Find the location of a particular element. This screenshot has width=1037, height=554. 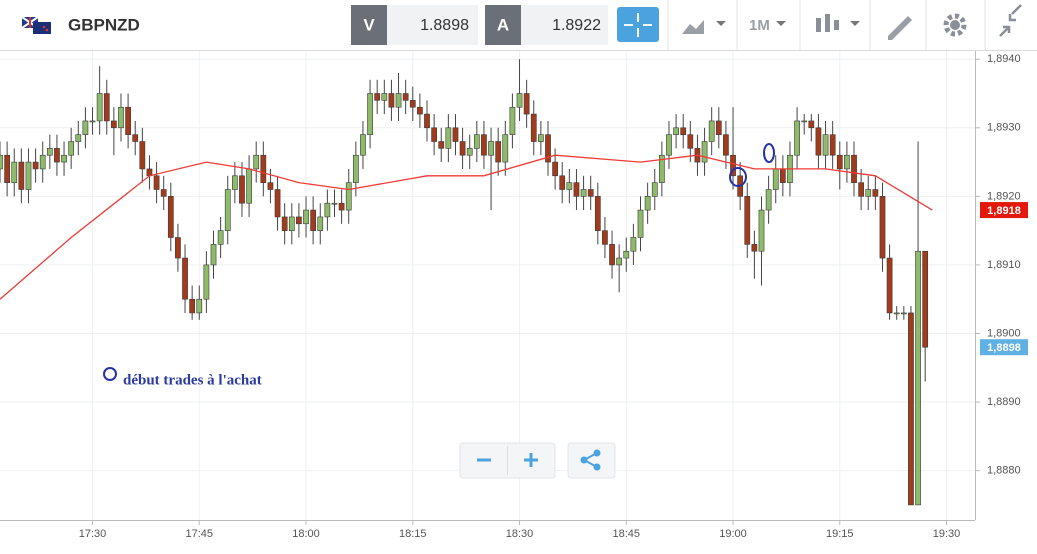

chart-type-icon is located at coordinates (693, 27).